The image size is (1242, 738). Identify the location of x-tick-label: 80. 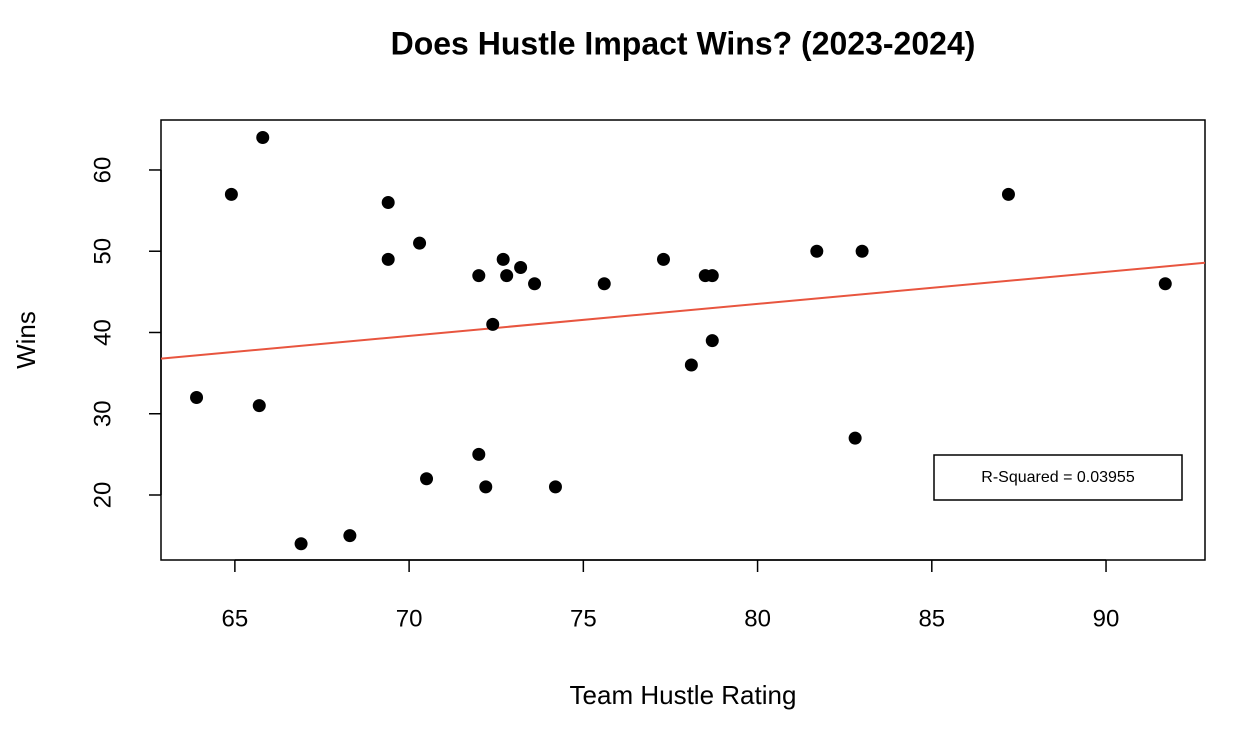
(757, 618).